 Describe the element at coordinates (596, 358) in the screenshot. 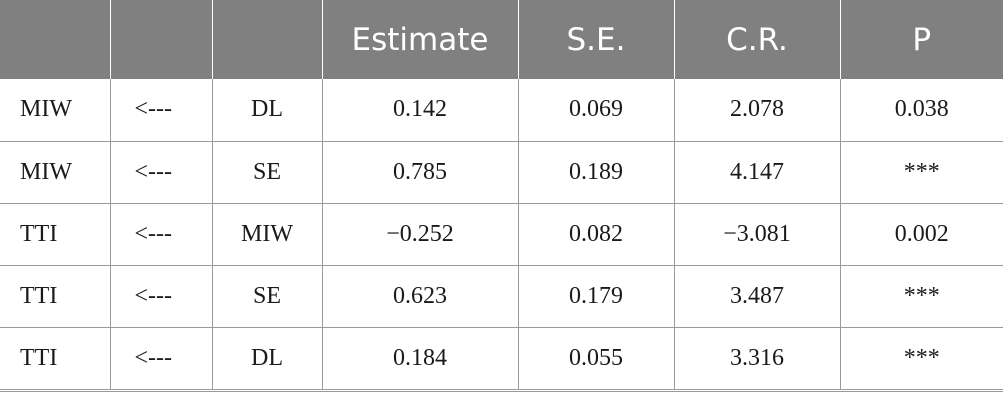

I see `cell-se: 0.055` at that location.